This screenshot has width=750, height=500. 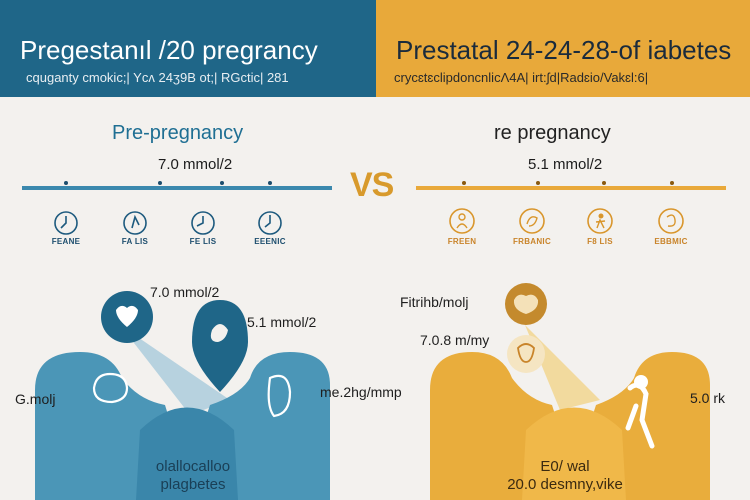 I want to click on left-icon-label: FEANE, so click(x=66, y=241).